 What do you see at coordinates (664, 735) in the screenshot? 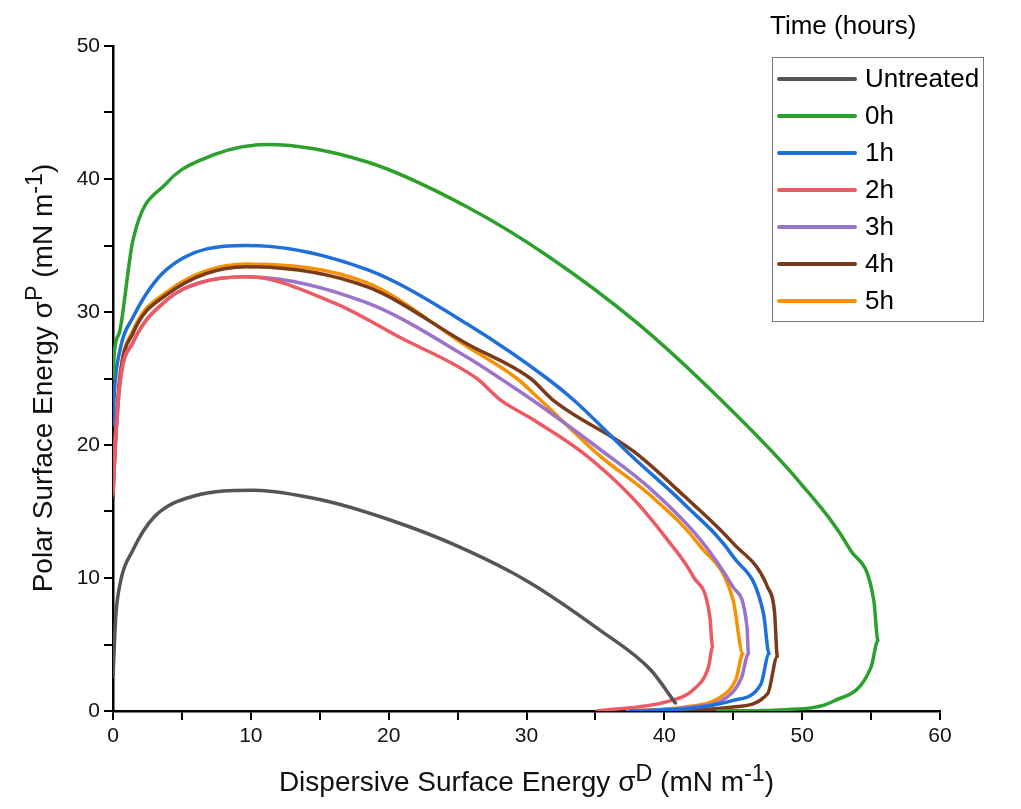
I see `x-tick-label: 40` at bounding box center [664, 735].